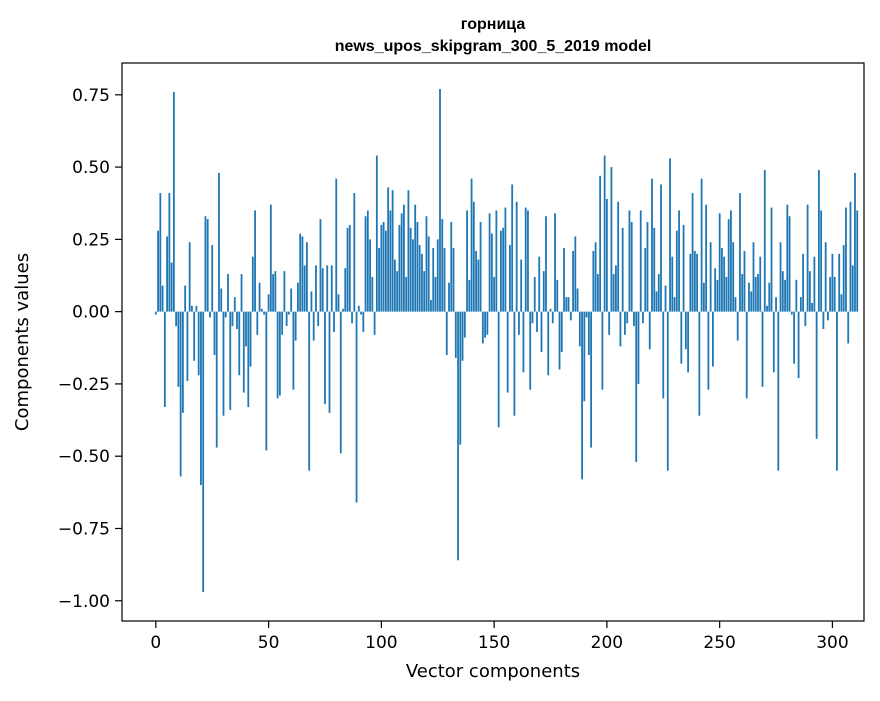  Describe the element at coordinates (493, 24) in the screenshot. I see `chart-title-line1: горница` at that location.